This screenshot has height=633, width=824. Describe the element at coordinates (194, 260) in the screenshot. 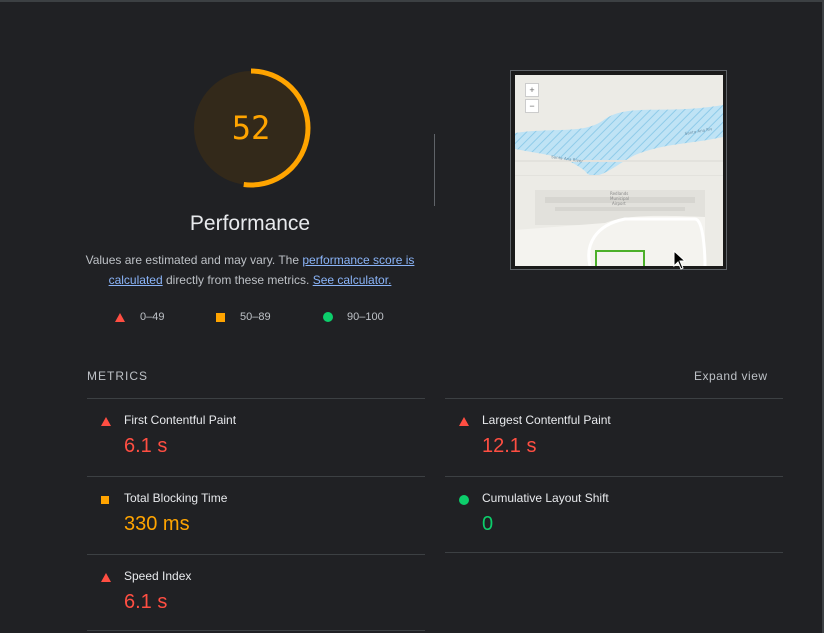

I see `desc-prefix: Values are estimated and may vary. The` at that location.